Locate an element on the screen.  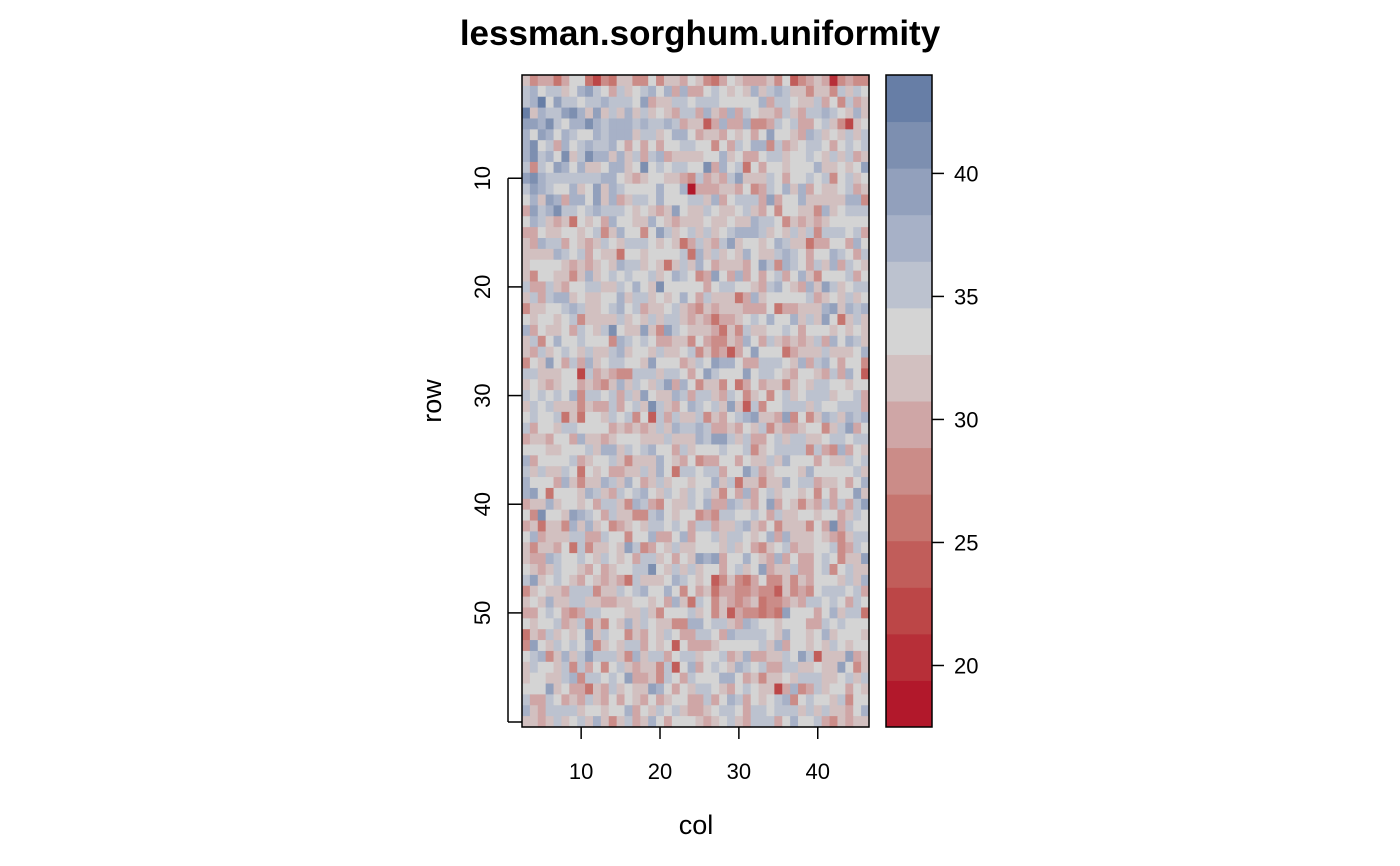
x-axis: 10 20 30 40 is located at coordinates (699, 755).